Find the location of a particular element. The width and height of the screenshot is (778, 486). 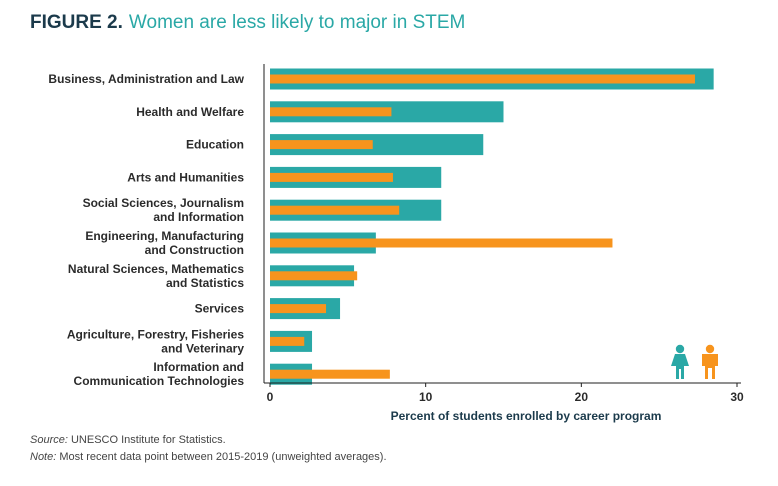

category-label-7: Services is located at coordinates (220, 309).